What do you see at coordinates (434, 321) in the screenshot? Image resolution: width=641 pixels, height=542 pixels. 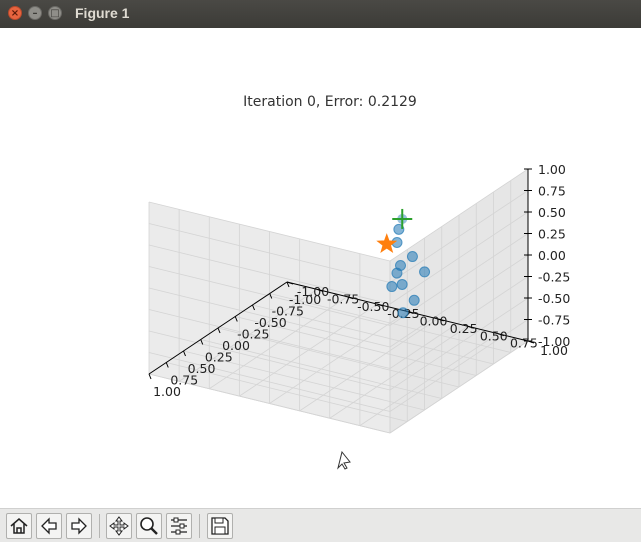 I see `y-tick-label: 0.00` at bounding box center [434, 321].